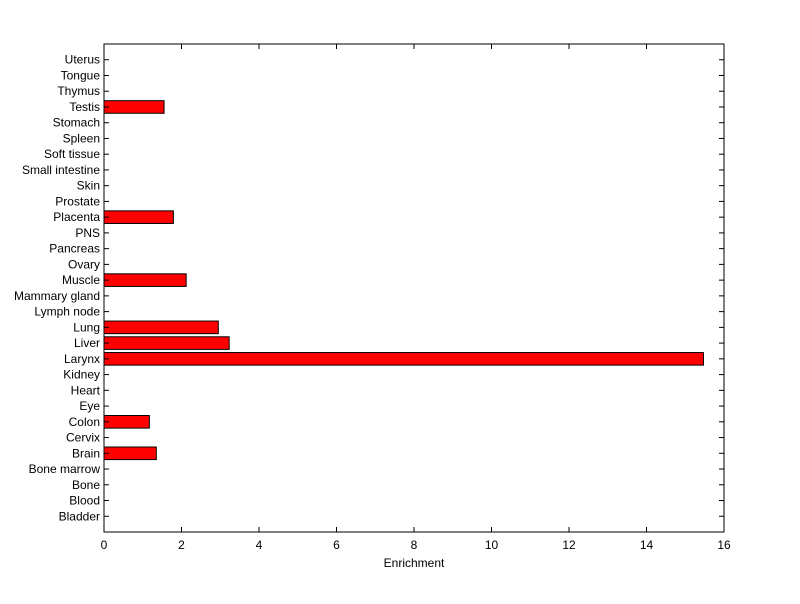  Describe the element at coordinates (569, 545) in the screenshot. I see `x-tick-label: 12` at that location.